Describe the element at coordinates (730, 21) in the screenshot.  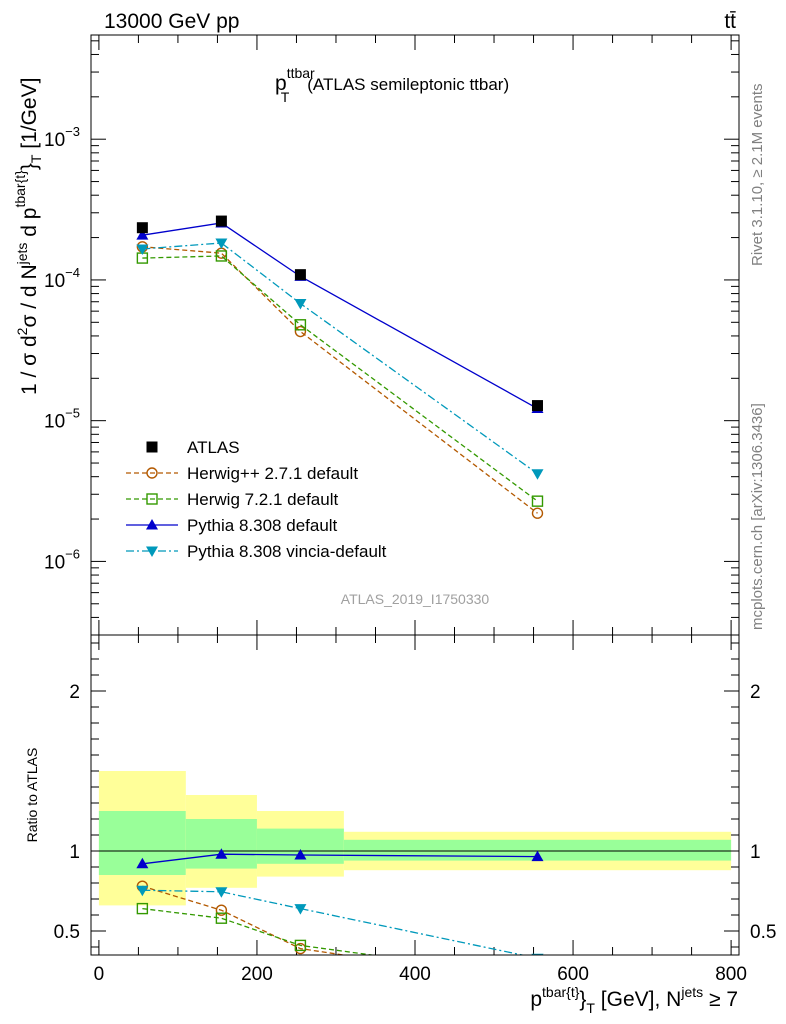
I see `process-label: tt̄` at that location.